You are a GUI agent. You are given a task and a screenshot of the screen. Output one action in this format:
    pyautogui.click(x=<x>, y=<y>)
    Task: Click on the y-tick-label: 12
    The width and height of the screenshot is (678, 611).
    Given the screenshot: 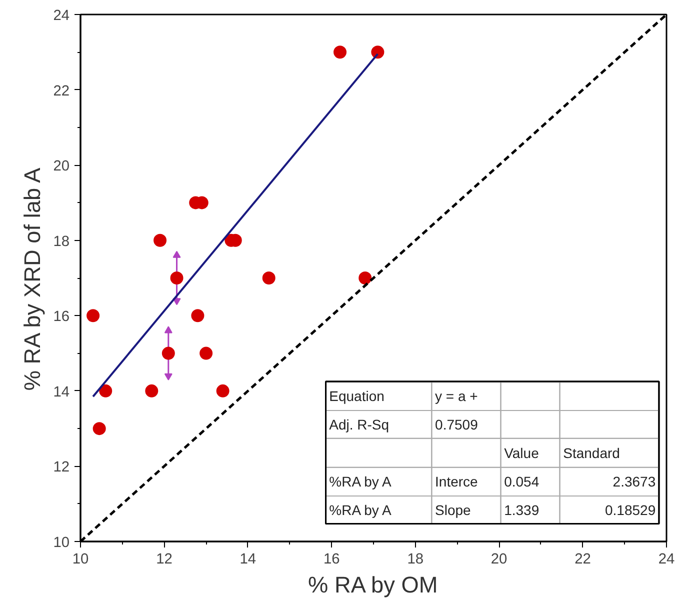 What is the action you would take?
    pyautogui.click(x=61, y=468)
    